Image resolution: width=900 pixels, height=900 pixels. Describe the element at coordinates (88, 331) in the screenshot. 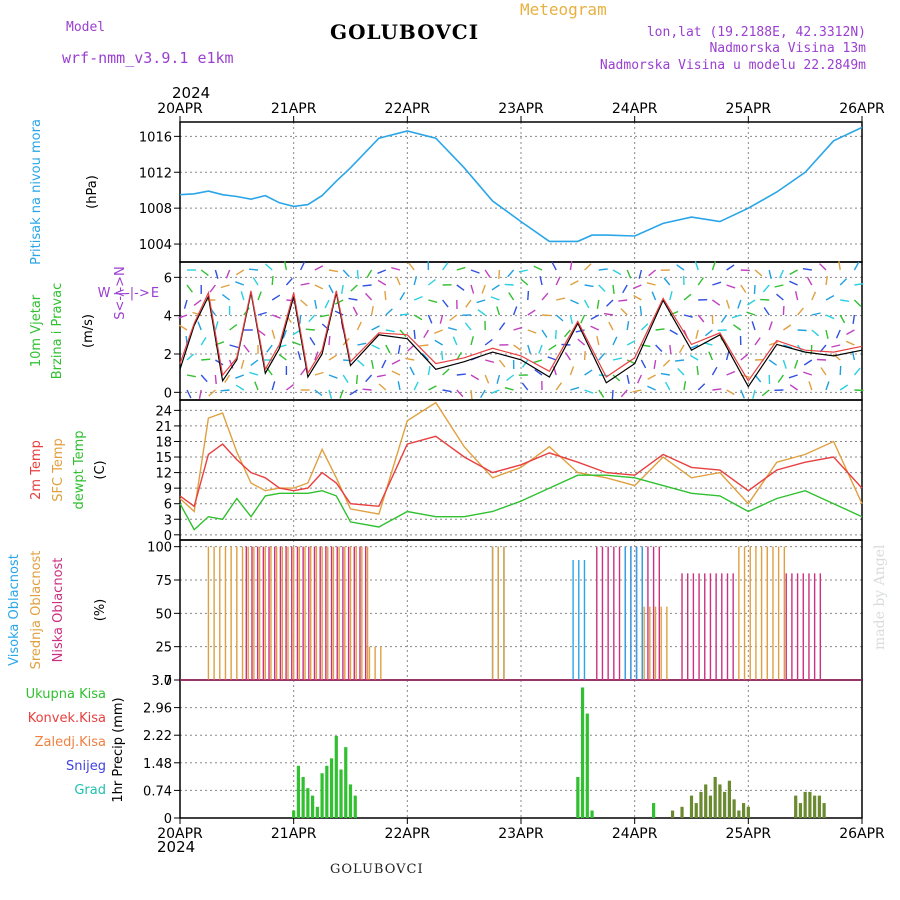

I see `wind-unit: (m/s)` at that location.